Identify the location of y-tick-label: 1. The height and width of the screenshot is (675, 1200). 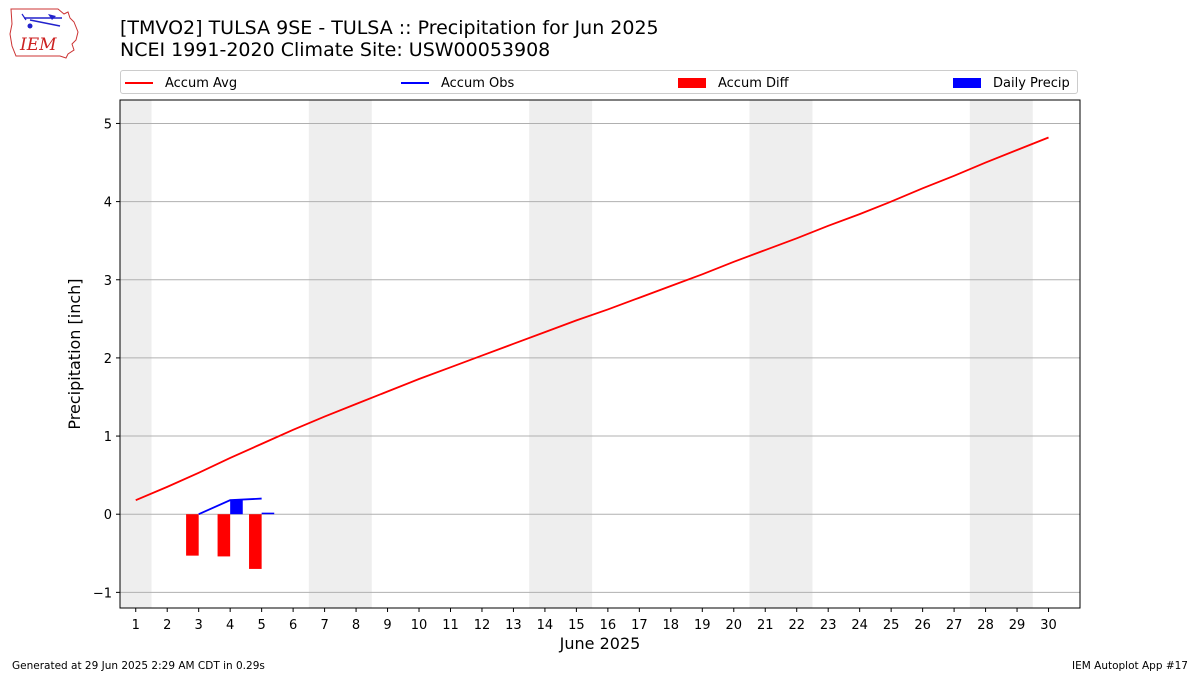
(108, 437).